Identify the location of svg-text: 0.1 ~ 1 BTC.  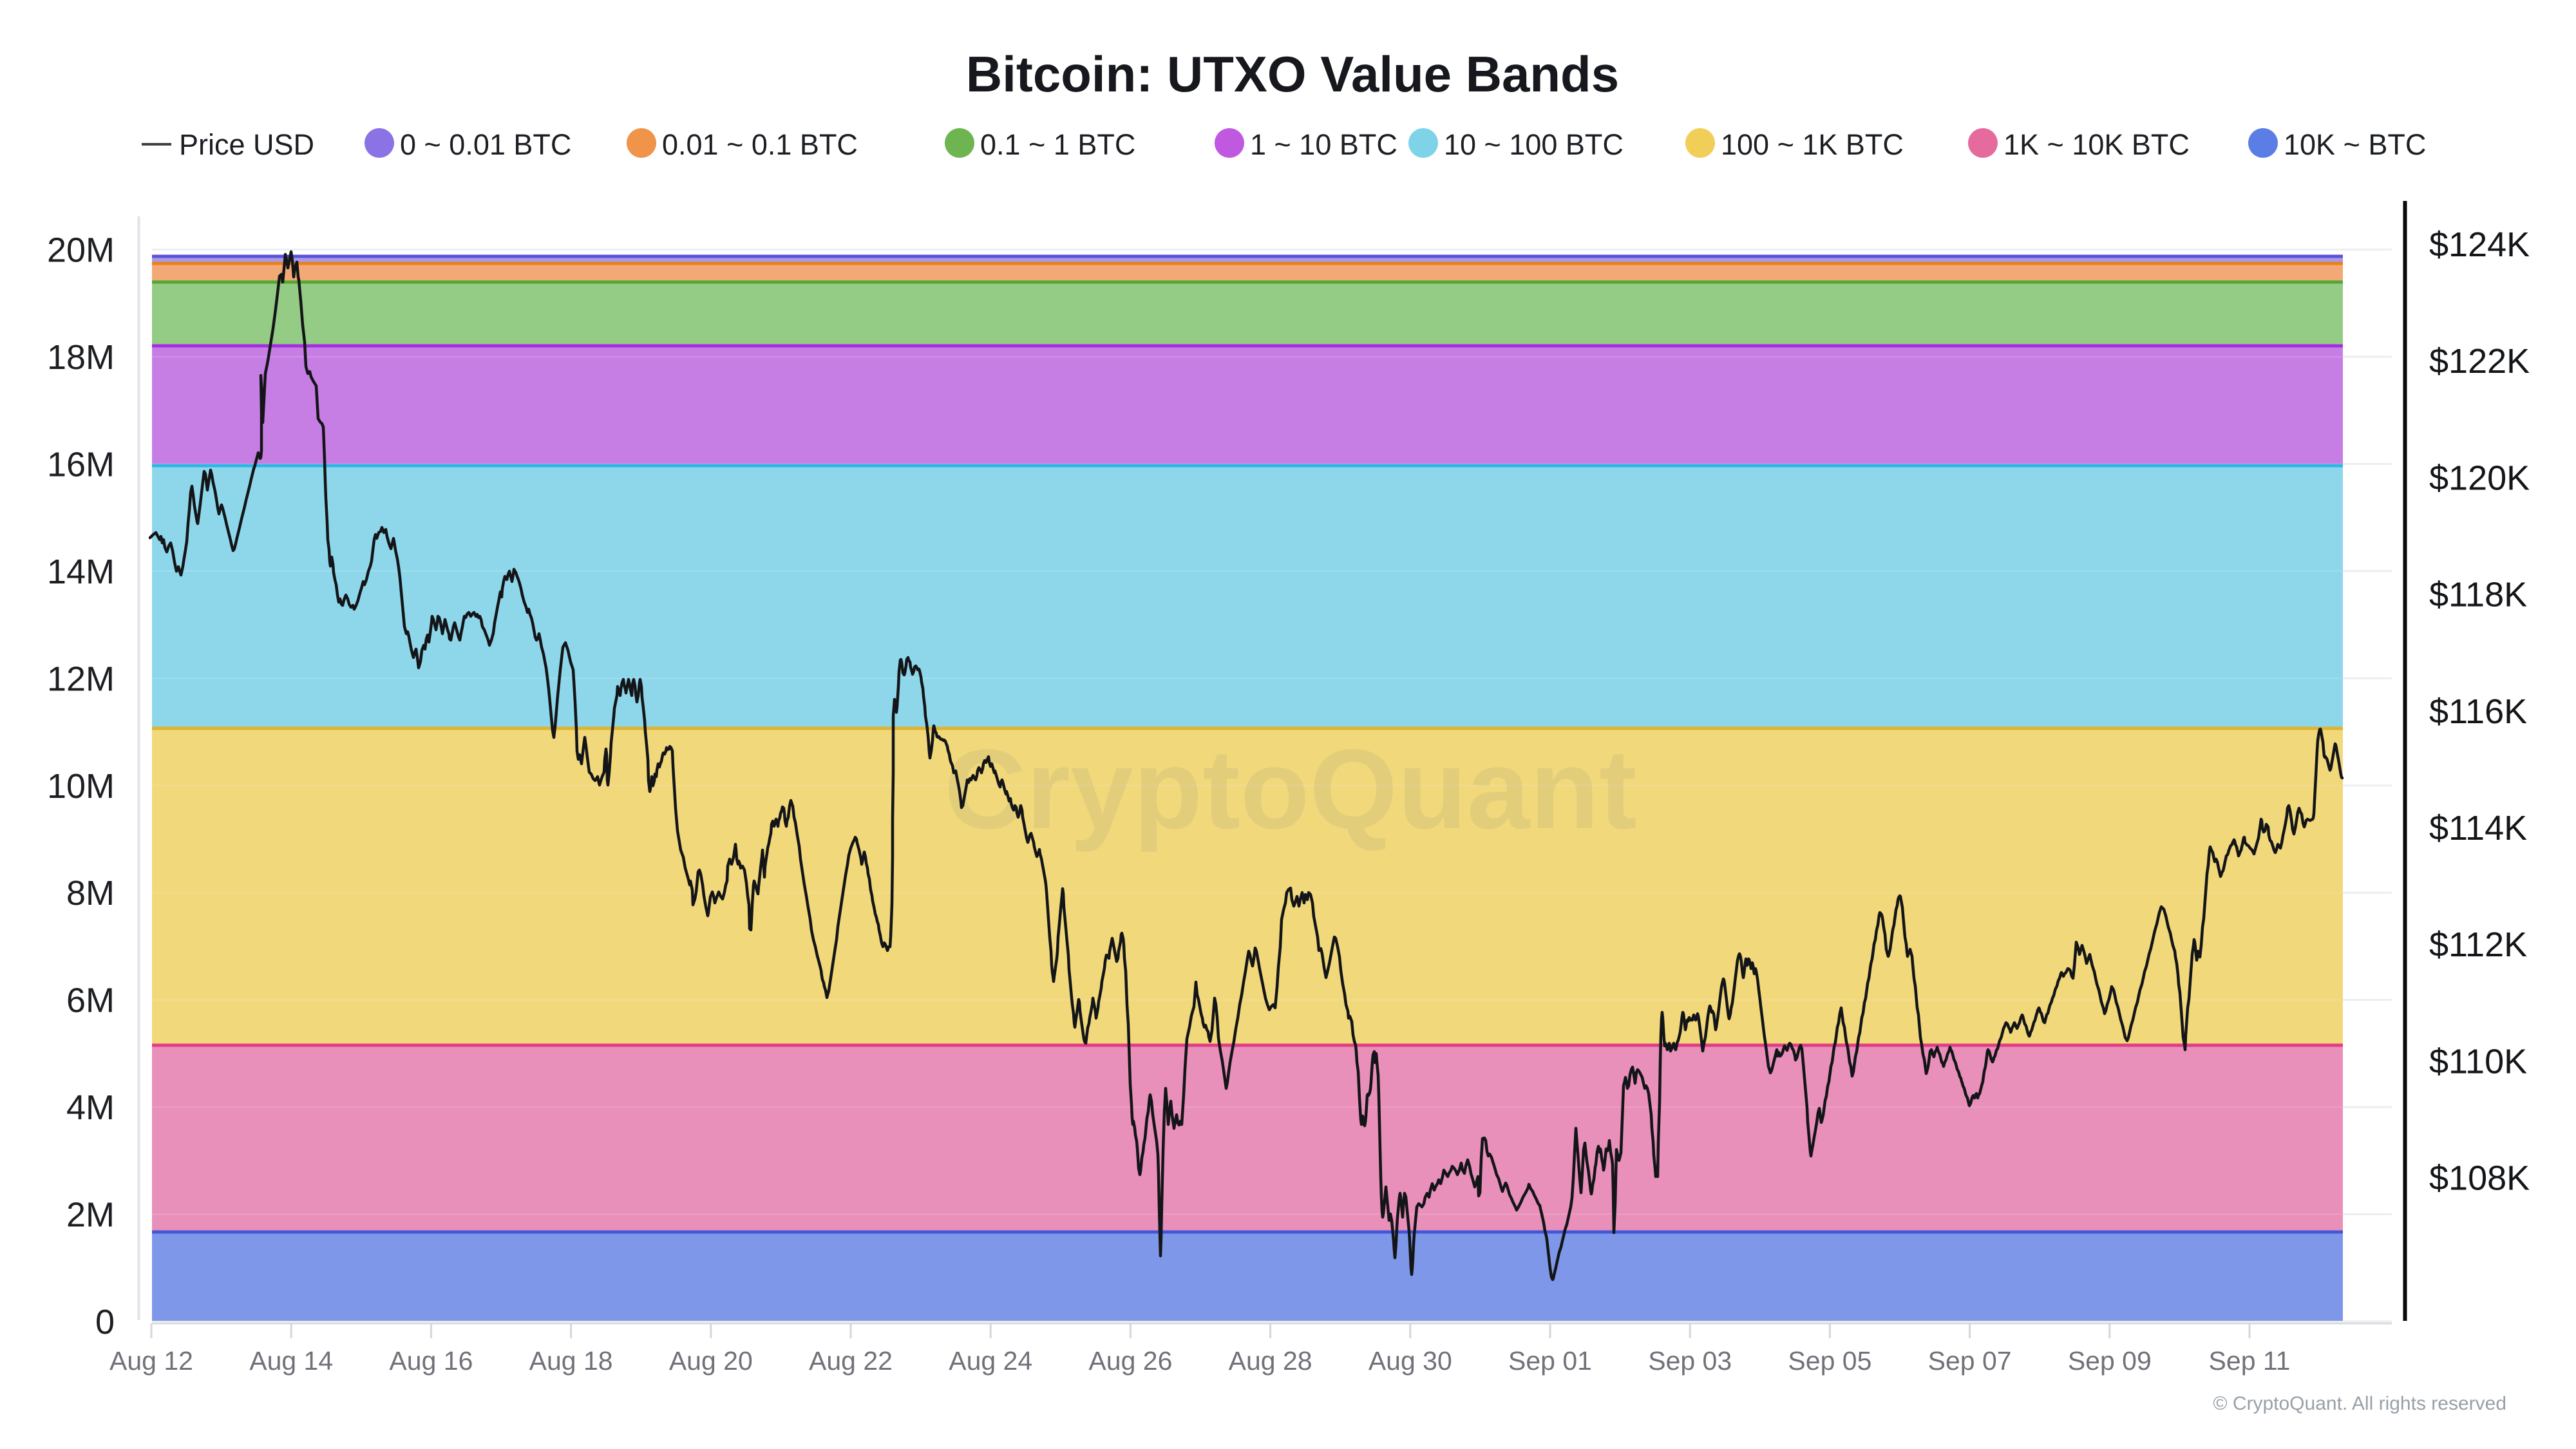
(1058, 144).